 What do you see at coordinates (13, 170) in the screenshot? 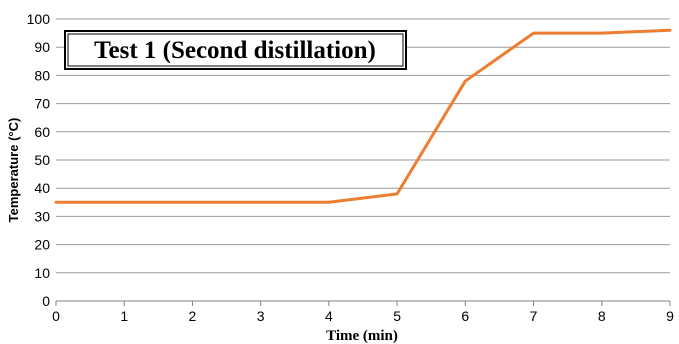
I see `y-axis-label: Temperature (°C)` at bounding box center [13, 170].